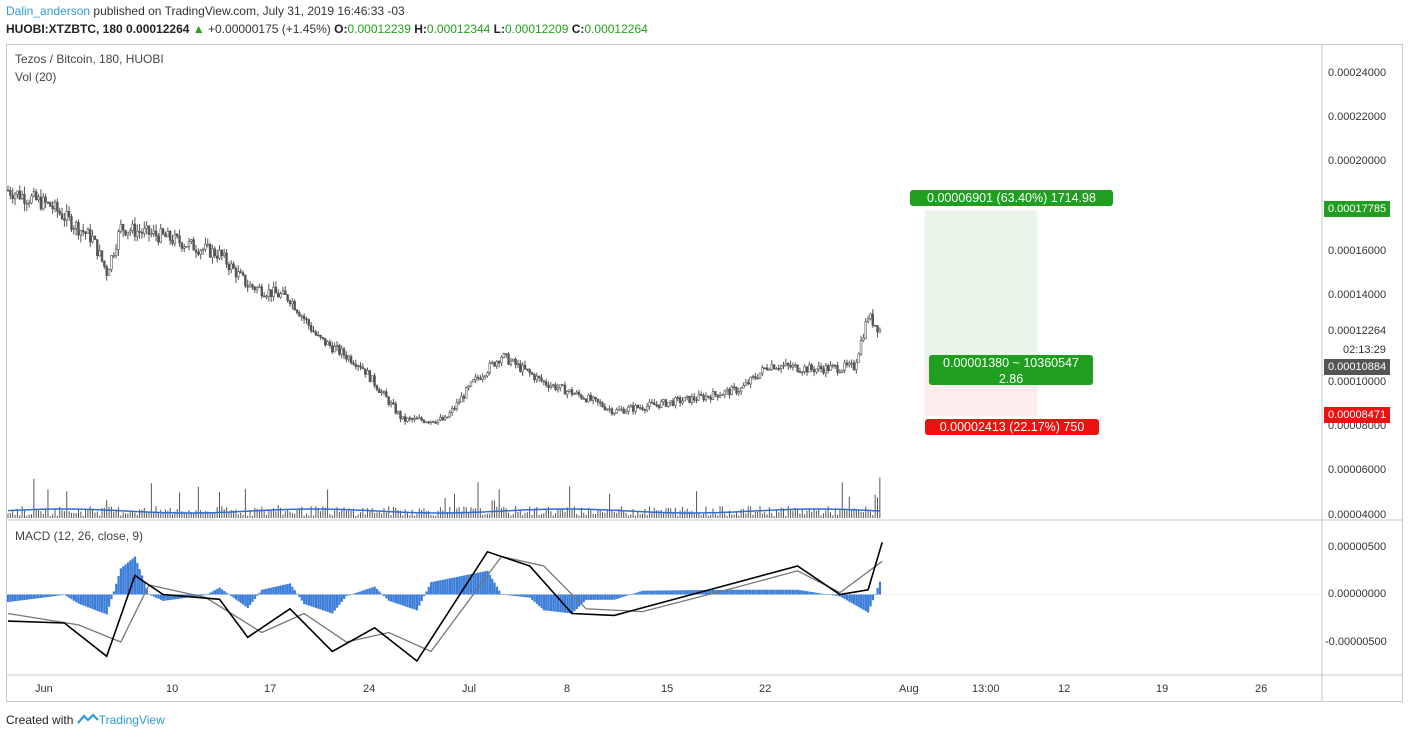 Image resolution: width=1408 pixels, height=739 pixels. What do you see at coordinates (131, 720) in the screenshot?
I see `tradingview-brand: TradingView` at bounding box center [131, 720].